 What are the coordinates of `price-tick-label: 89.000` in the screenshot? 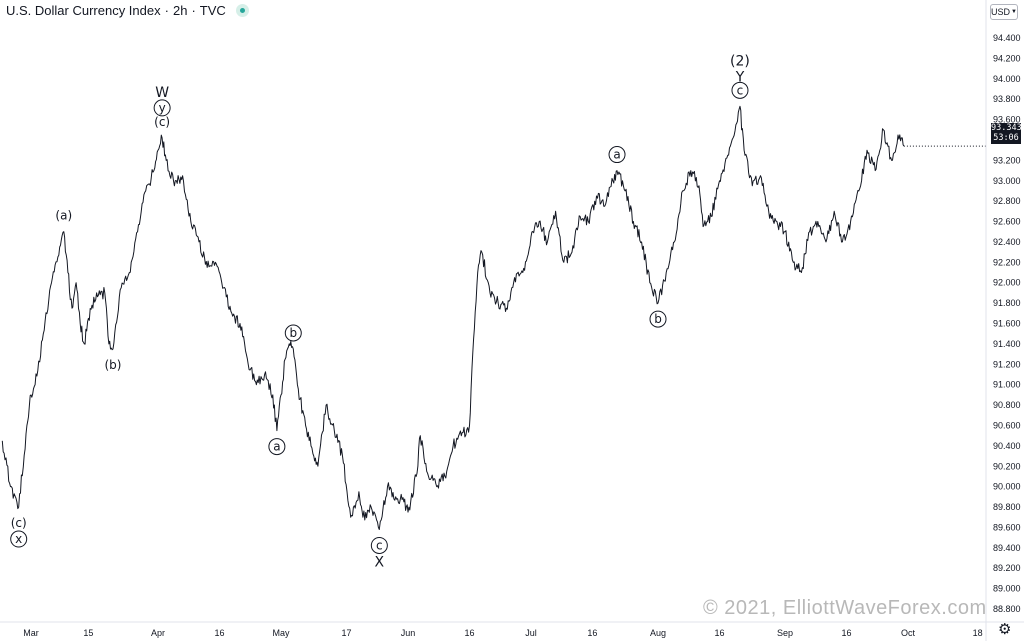 It's located at (1007, 589).